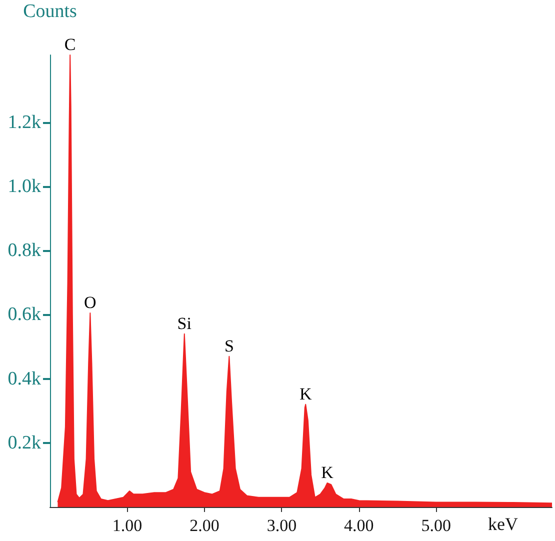 Image resolution: width=555 pixels, height=541 pixels. I want to click on x-tick-label: 2.00, so click(205, 525).